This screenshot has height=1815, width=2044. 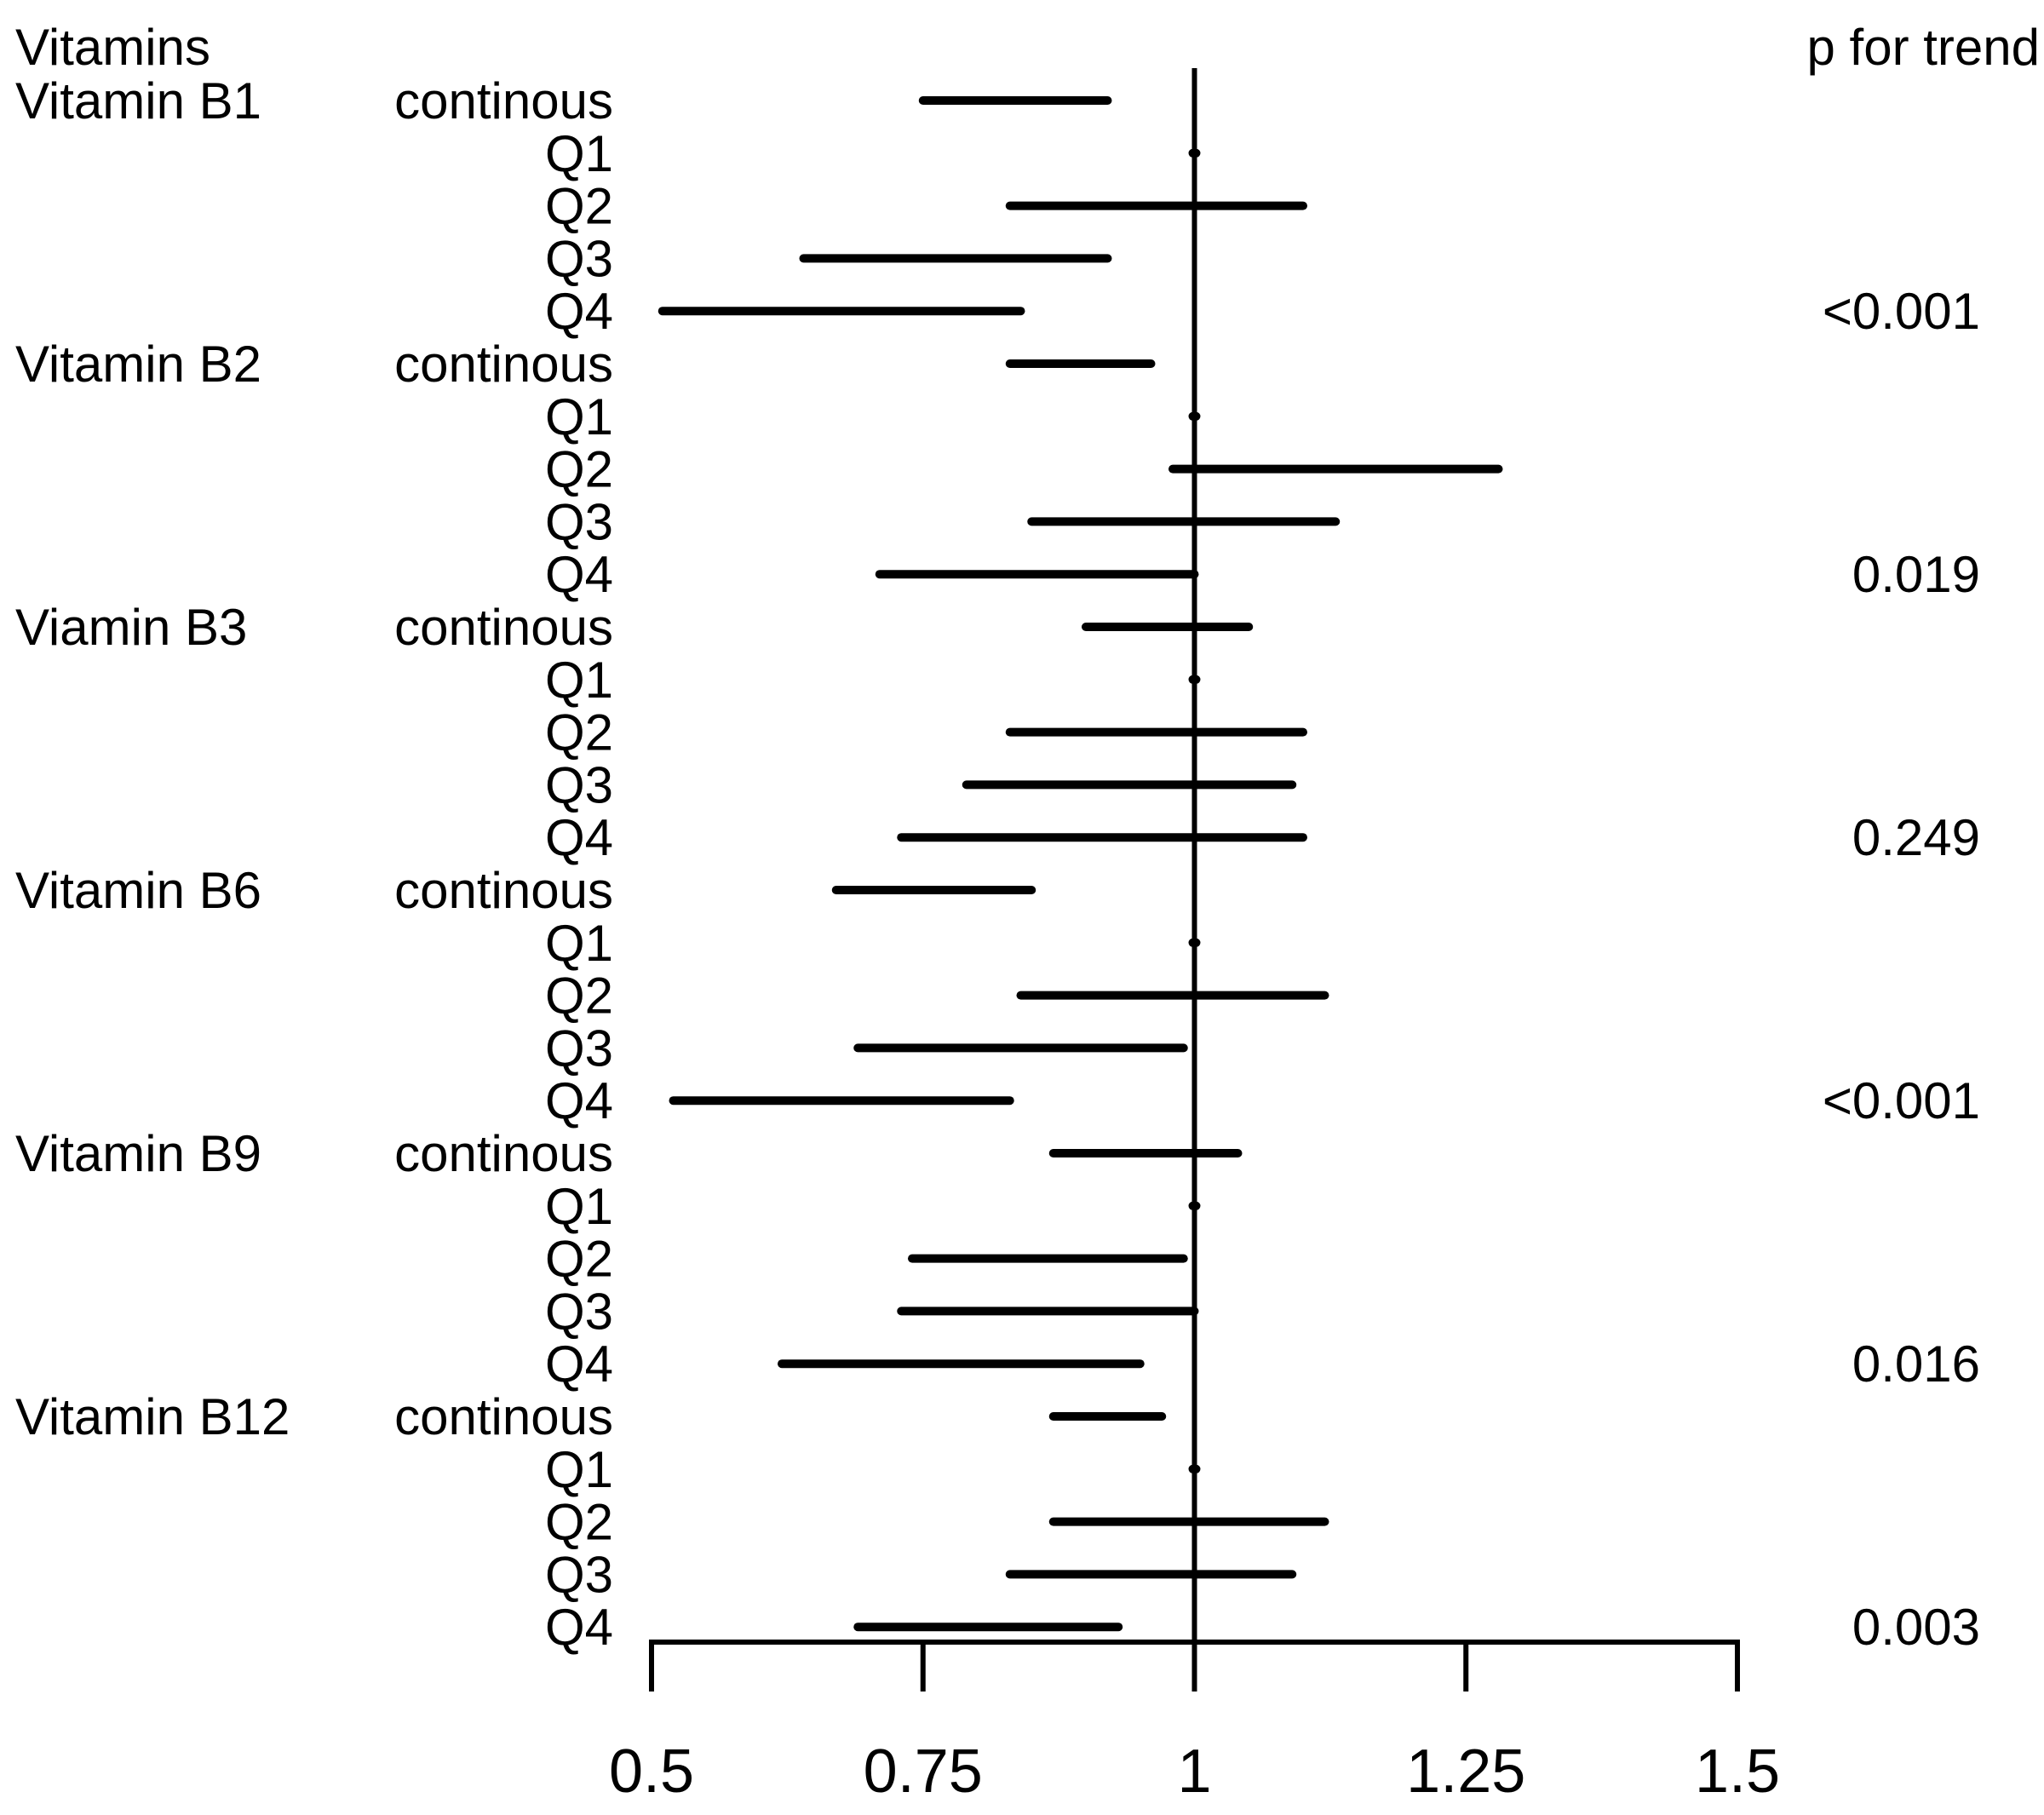 What do you see at coordinates (138, 364) in the screenshot?
I see `group-label: Vitamin B2` at bounding box center [138, 364].